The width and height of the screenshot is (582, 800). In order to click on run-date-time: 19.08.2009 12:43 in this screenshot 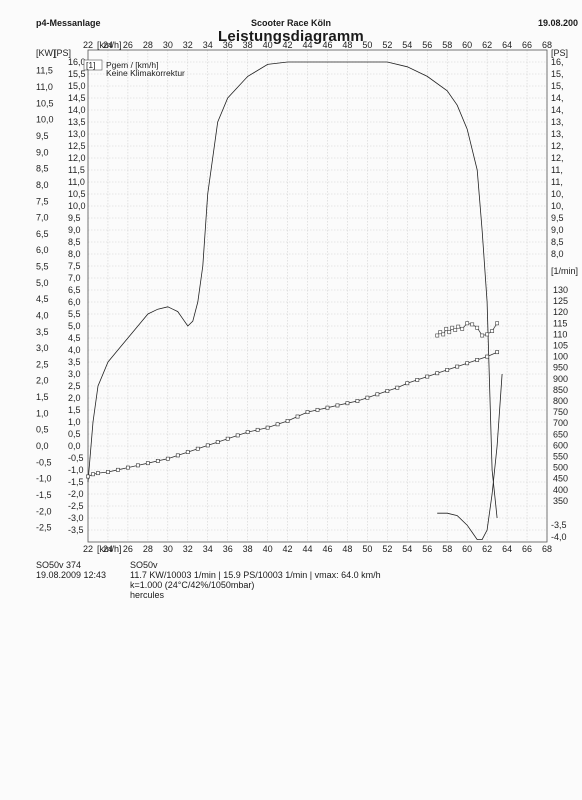, I will do `click(71, 575)`.